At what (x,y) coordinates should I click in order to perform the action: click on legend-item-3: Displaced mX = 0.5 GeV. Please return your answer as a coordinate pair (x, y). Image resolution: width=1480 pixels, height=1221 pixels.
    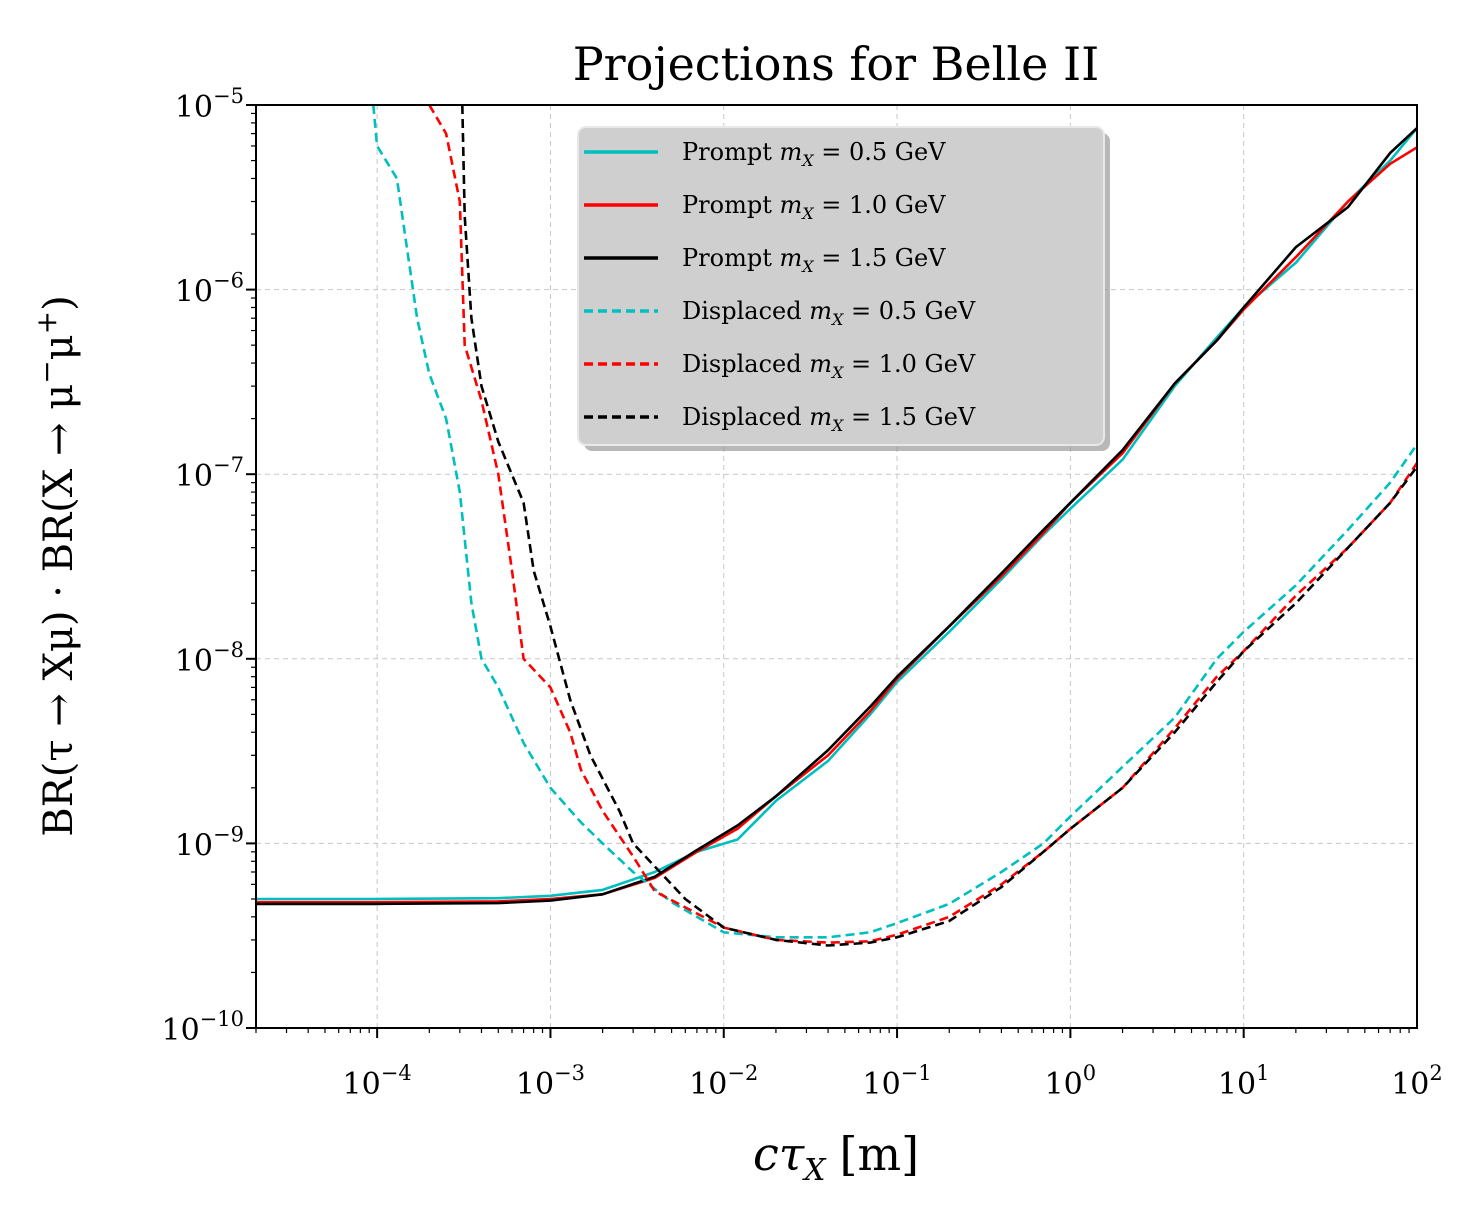
    Looking at the image, I should click on (780, 313).